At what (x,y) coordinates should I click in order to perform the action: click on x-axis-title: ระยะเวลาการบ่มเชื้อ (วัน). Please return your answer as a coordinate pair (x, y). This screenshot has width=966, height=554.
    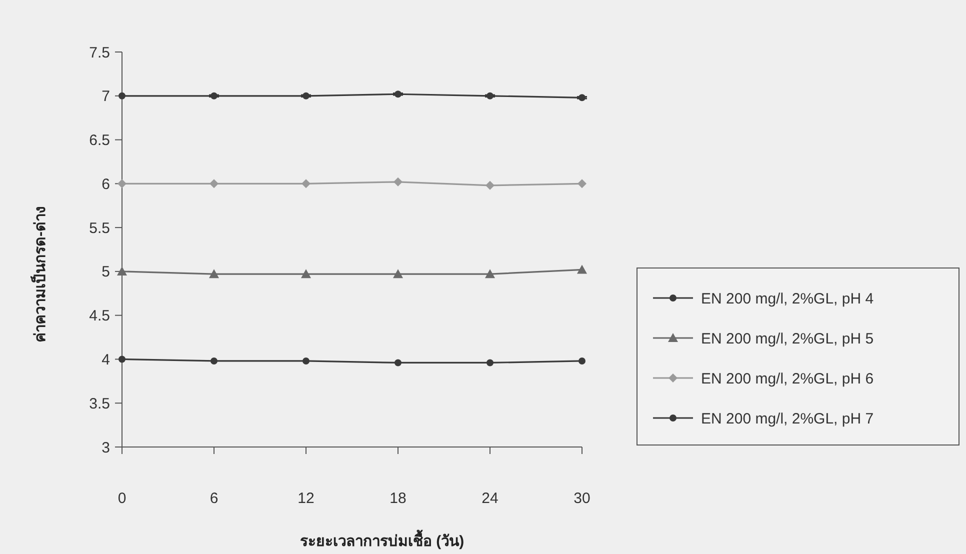
    Looking at the image, I should click on (382, 539).